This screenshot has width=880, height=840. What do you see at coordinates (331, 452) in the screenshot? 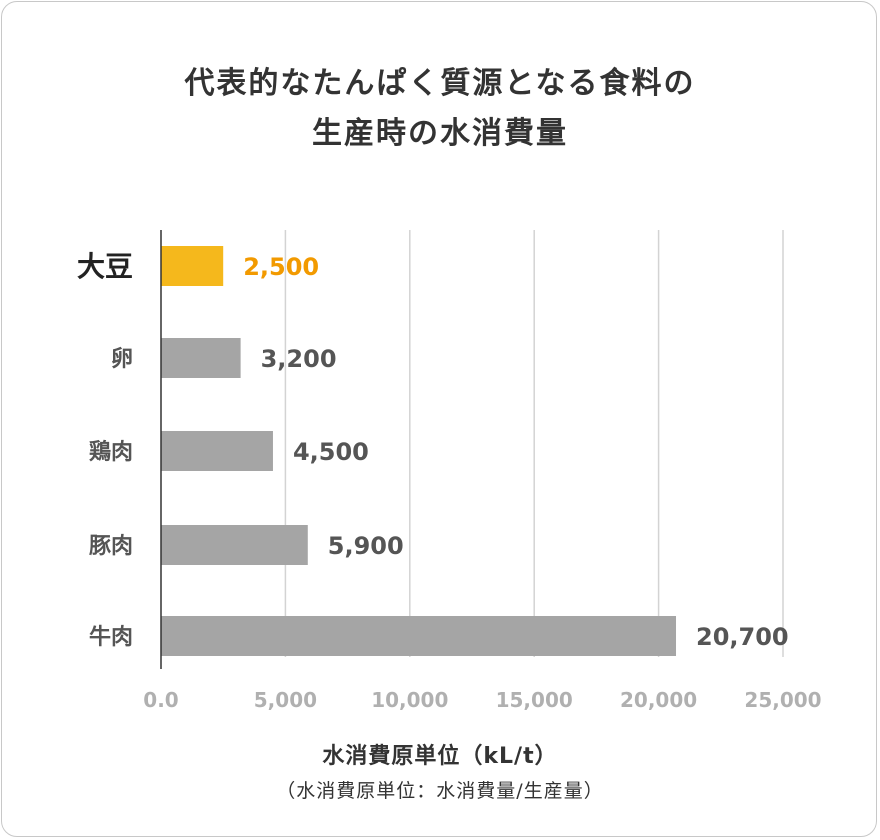
I see `value-label-2: 4,500` at bounding box center [331, 452].